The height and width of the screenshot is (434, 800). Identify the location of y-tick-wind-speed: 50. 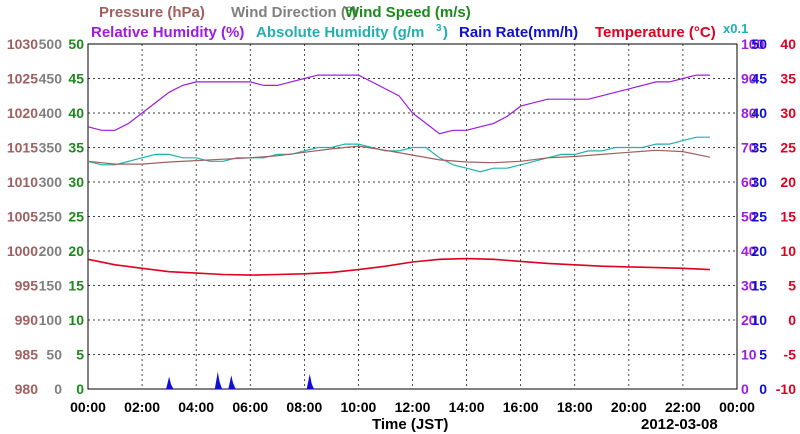
(76, 44).